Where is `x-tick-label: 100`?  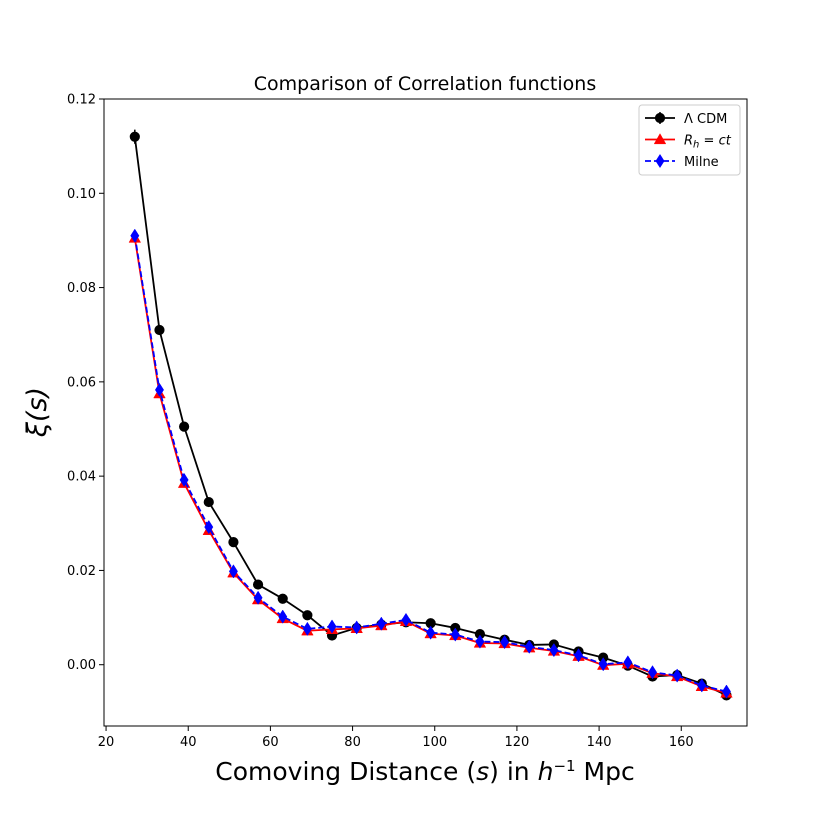 x-tick-label: 100 is located at coordinates (434, 742).